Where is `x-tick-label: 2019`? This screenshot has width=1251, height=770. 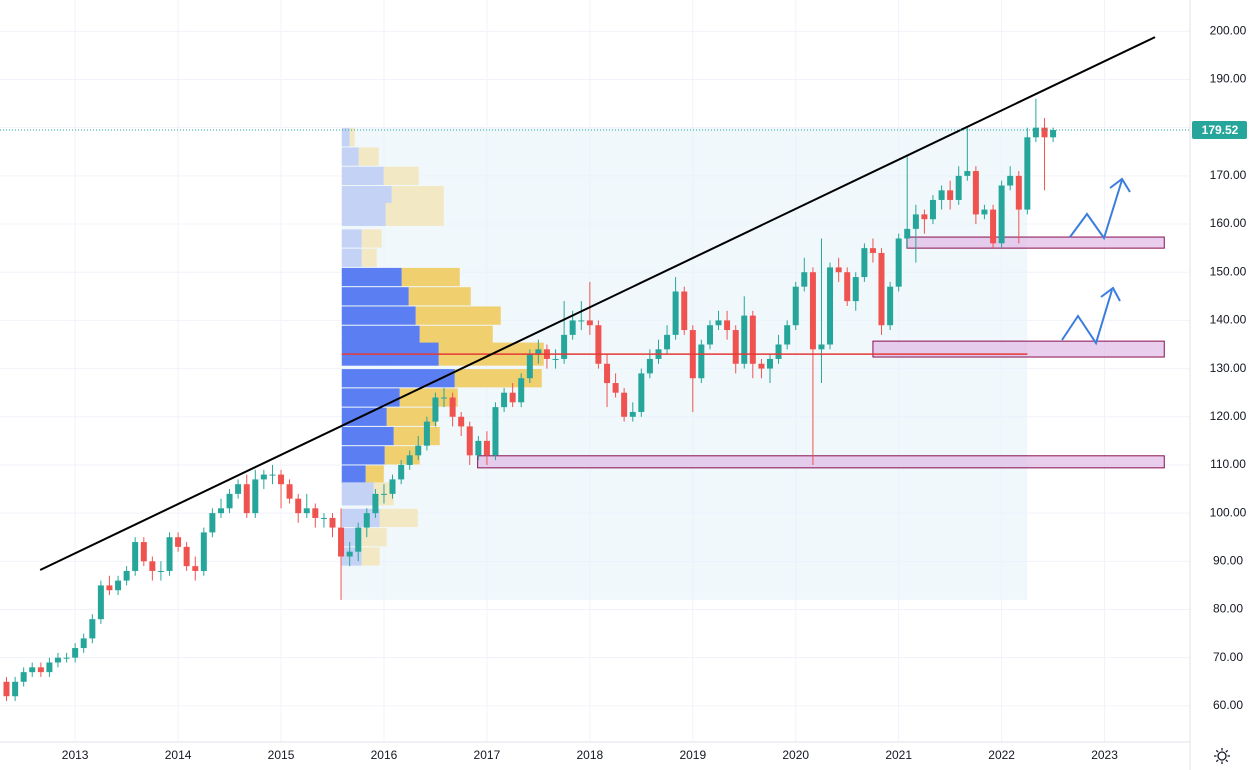 x-tick-label: 2019 is located at coordinates (692, 755).